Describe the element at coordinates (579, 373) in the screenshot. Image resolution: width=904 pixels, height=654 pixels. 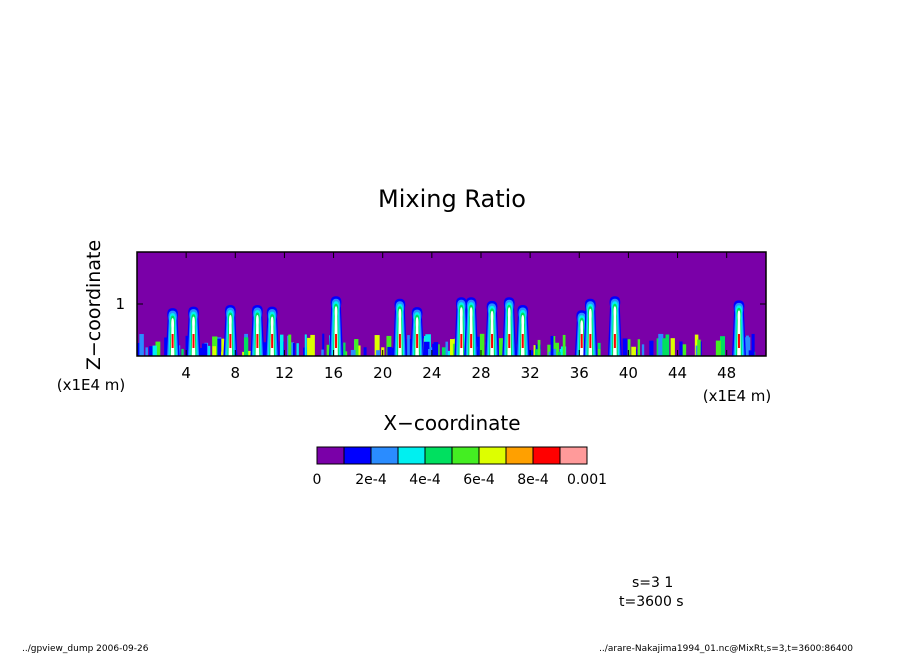
I see `x-tick-label: 36` at that location.